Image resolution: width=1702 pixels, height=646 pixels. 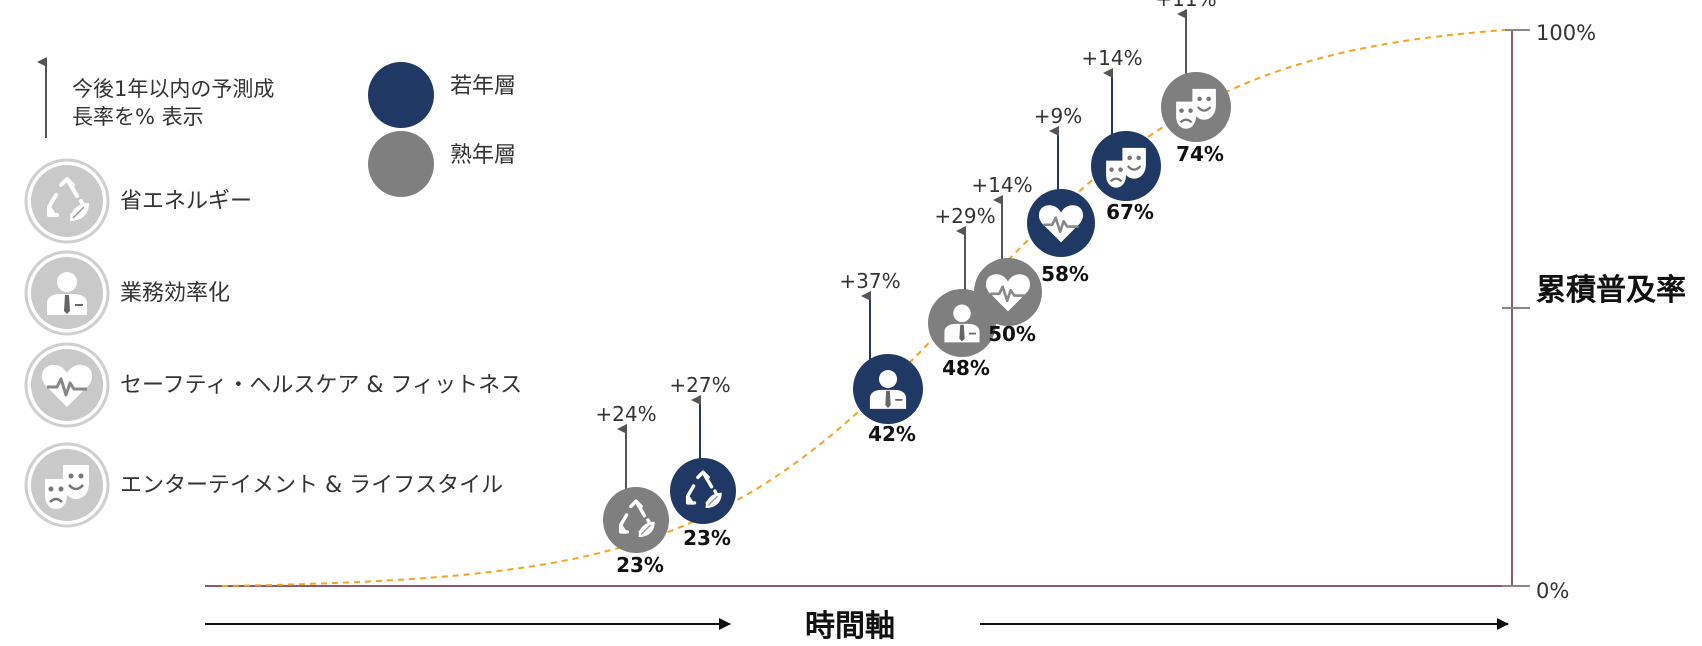 I want to click on adoption-label: 42%, so click(x=892, y=434).